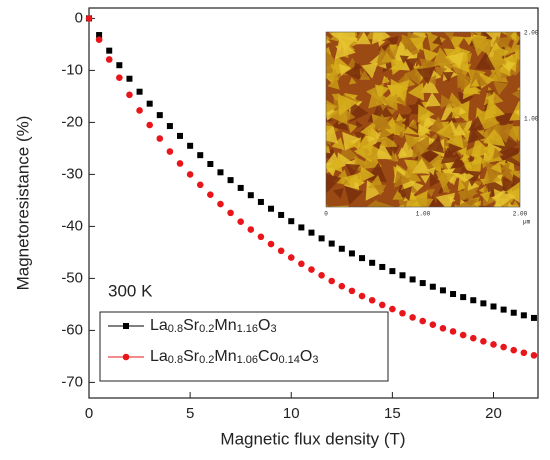  I want to click on inset-x-label: 2.00, so click(520, 214).